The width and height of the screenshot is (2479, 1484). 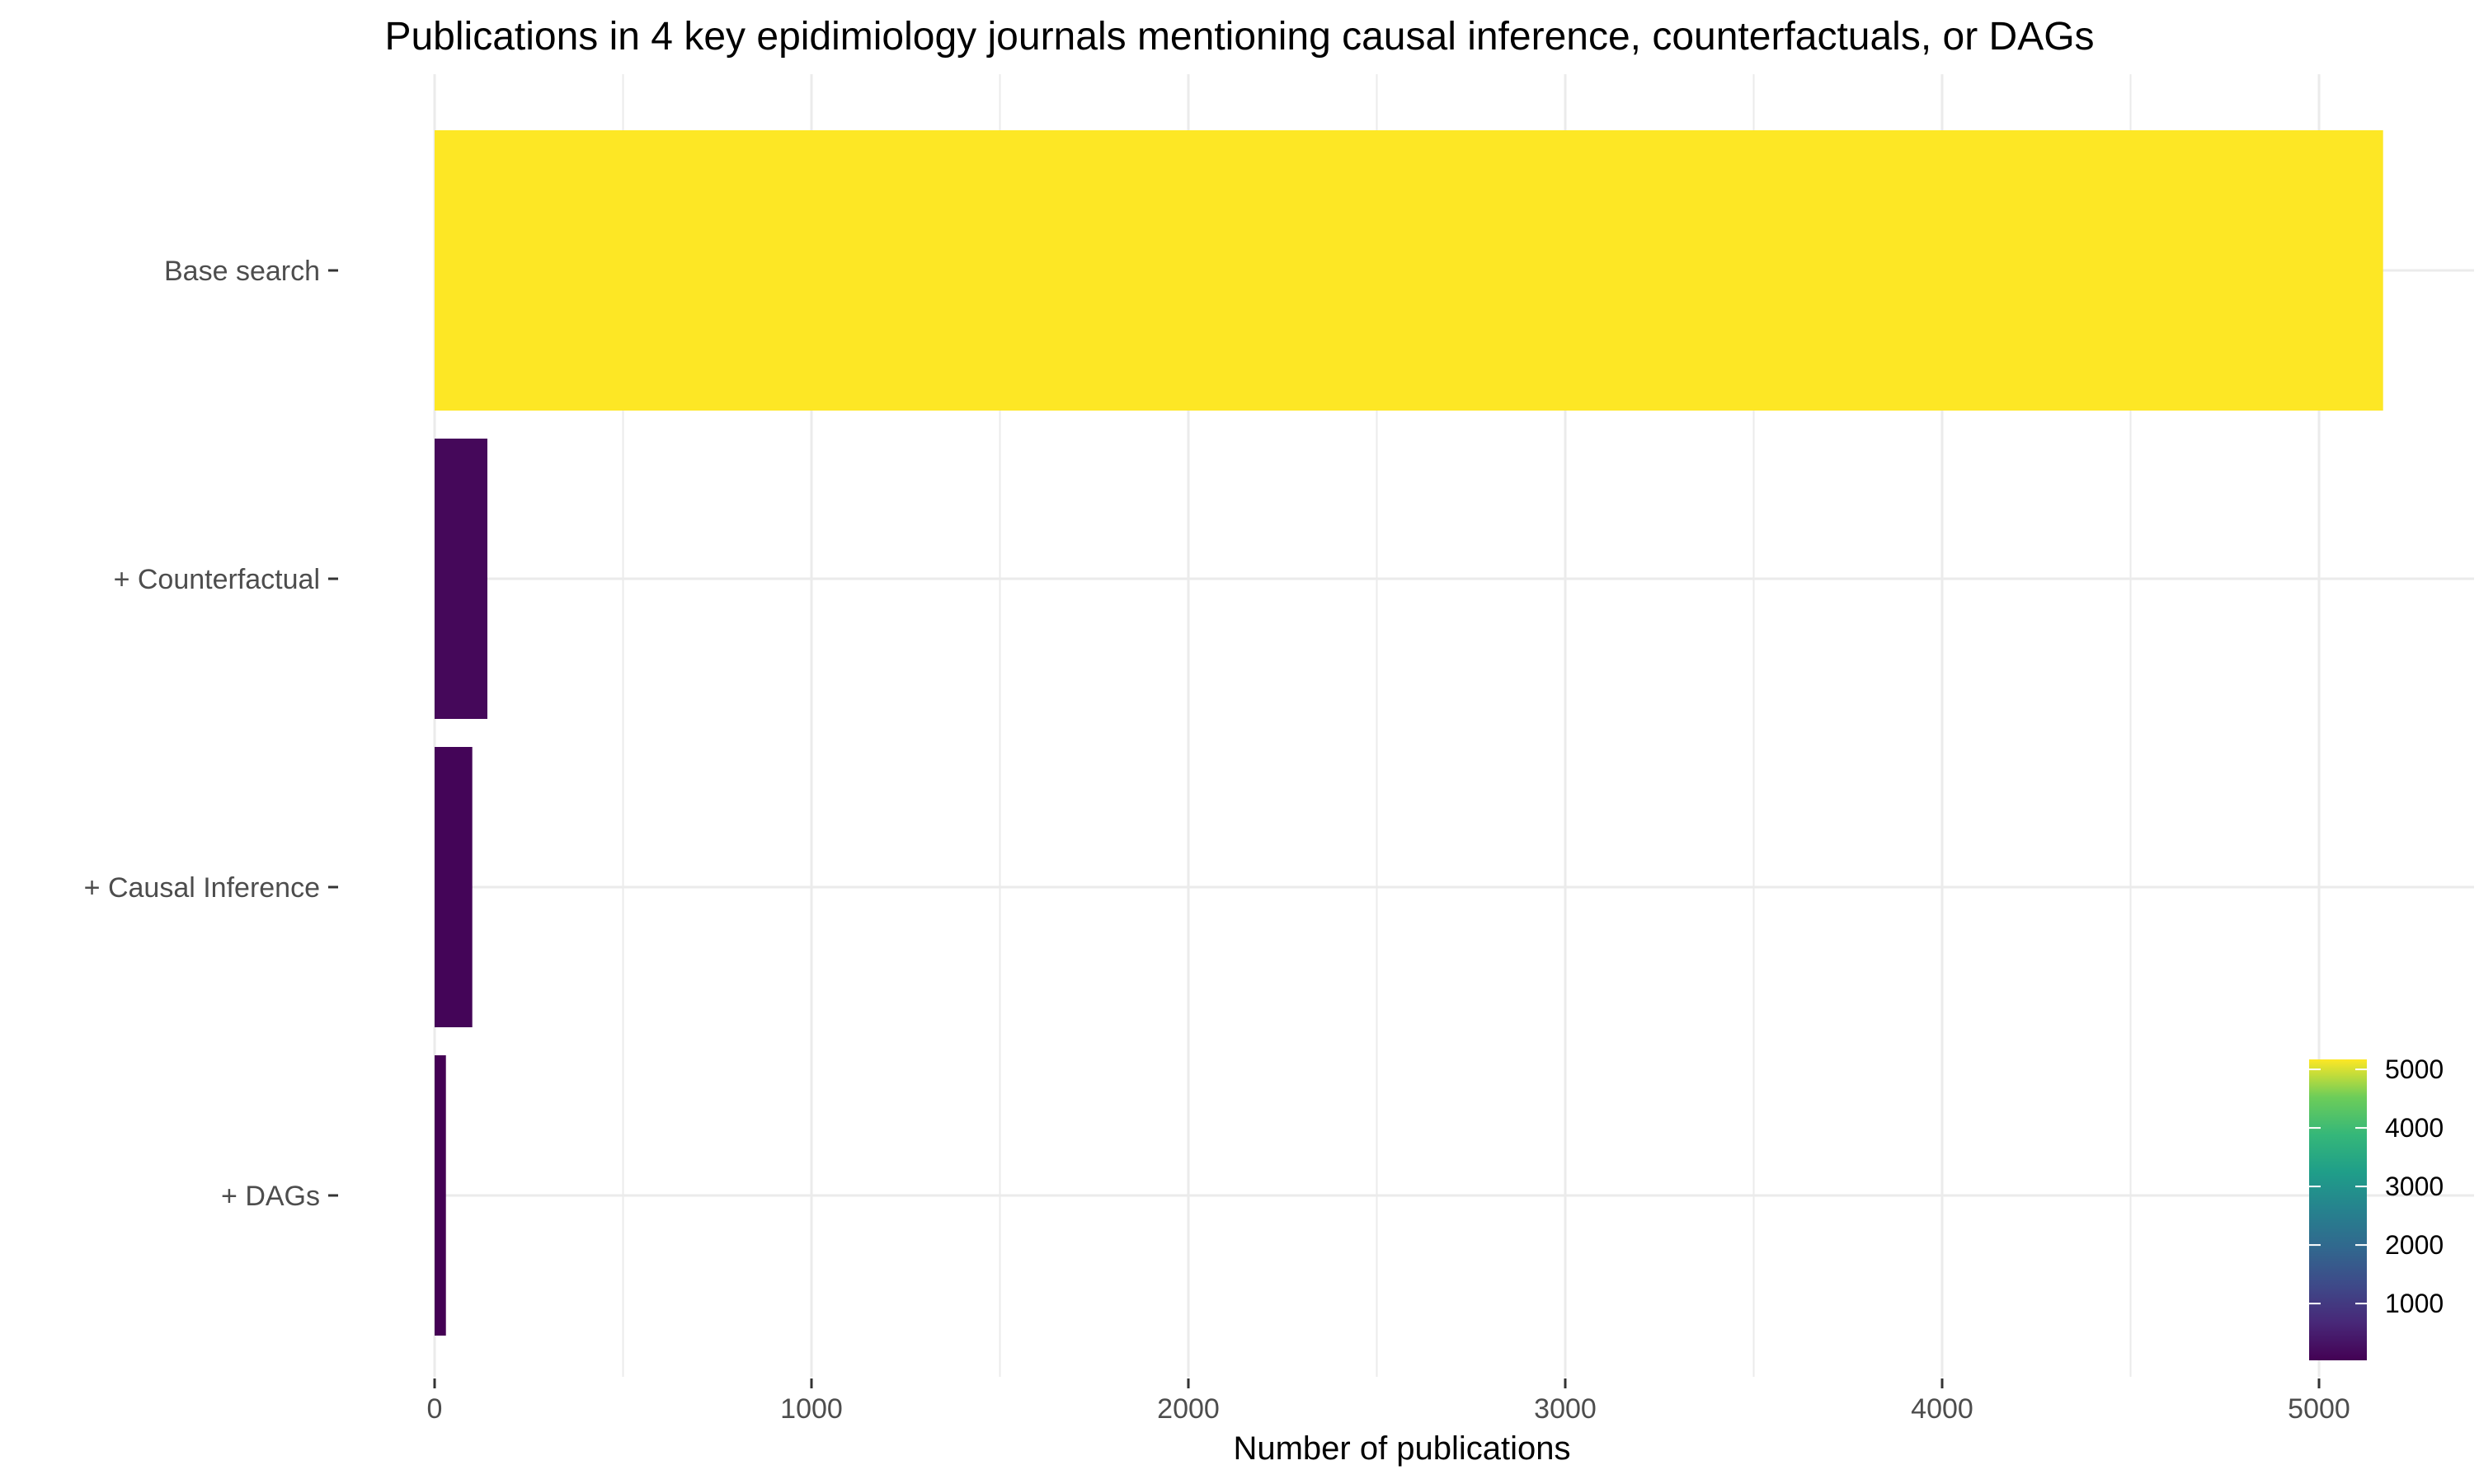 What do you see at coordinates (2338, 1209) in the screenshot?
I see `legend-colorbar` at bounding box center [2338, 1209].